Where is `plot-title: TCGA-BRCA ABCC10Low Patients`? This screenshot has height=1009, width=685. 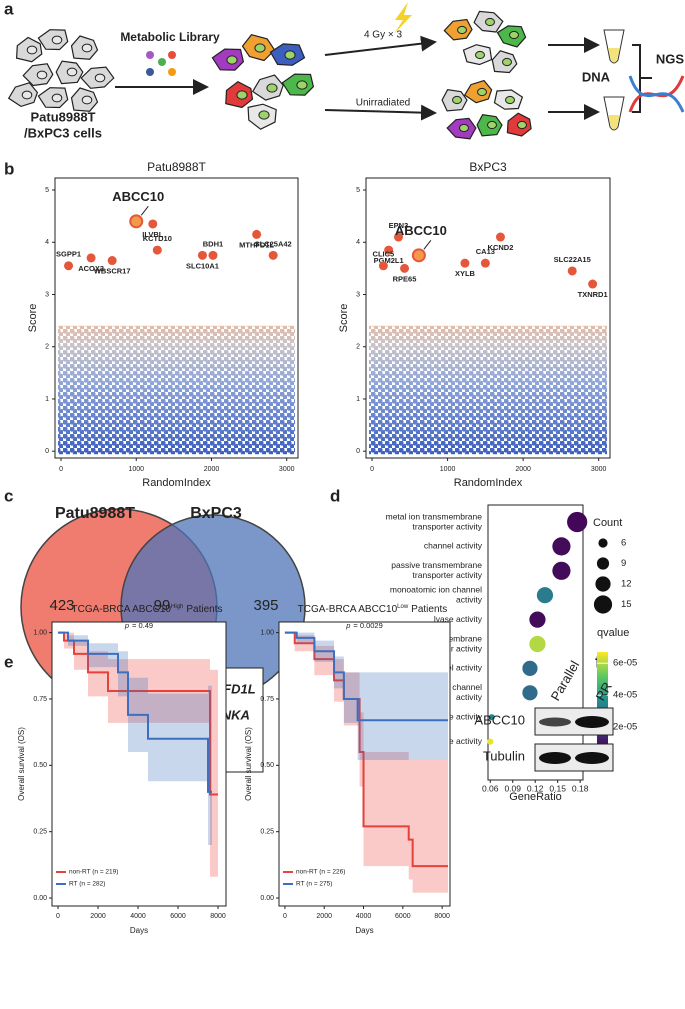
plot-title: TCGA-BRCA ABCC10Low Patients is located at coordinates (373, 609).